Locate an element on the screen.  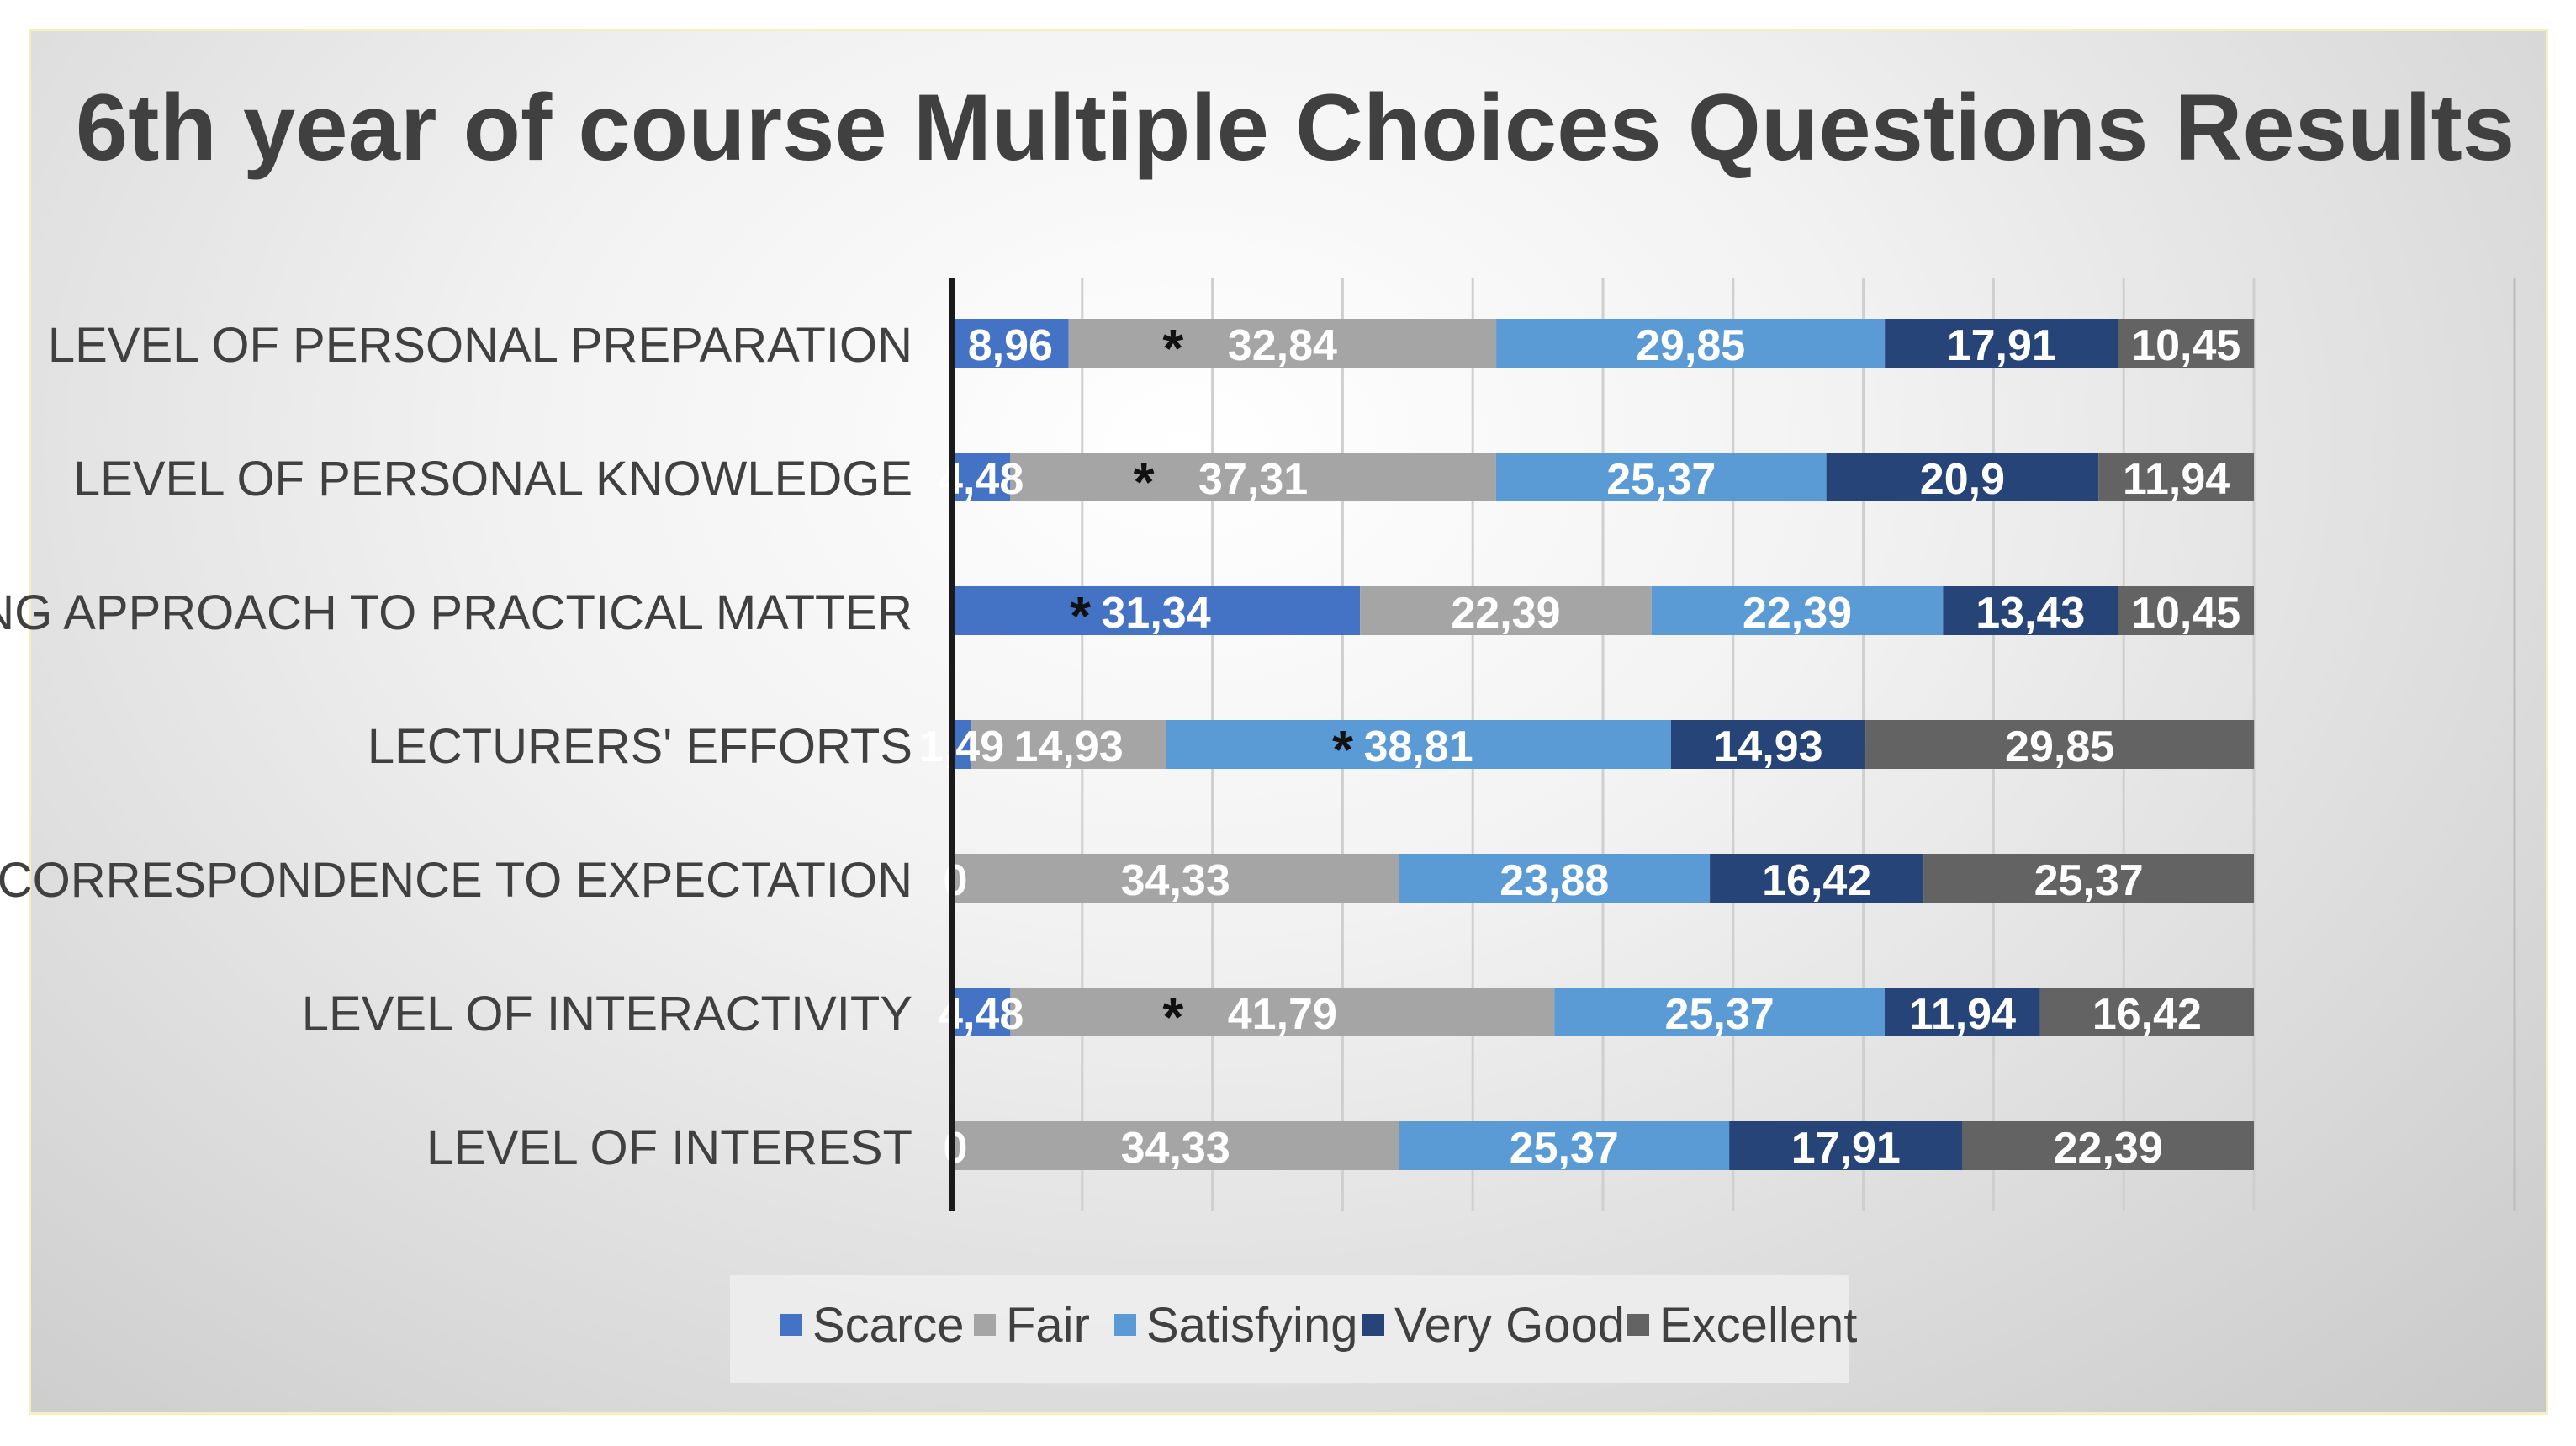
data-label: 41,79 is located at coordinates (1282, 1014).